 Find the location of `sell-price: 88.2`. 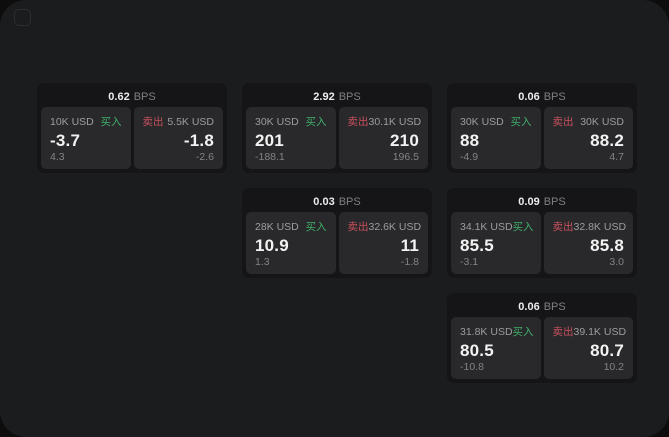

sell-price: 88.2 is located at coordinates (607, 140).